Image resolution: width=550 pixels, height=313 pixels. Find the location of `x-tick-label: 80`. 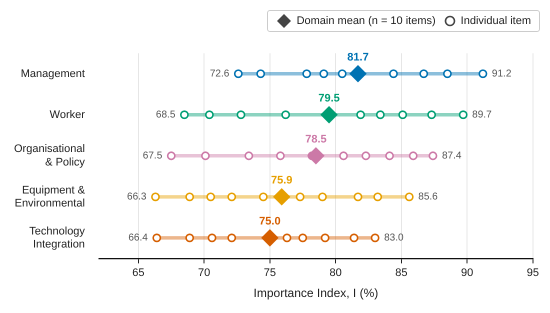

x-tick-label: 80 is located at coordinates (336, 273).